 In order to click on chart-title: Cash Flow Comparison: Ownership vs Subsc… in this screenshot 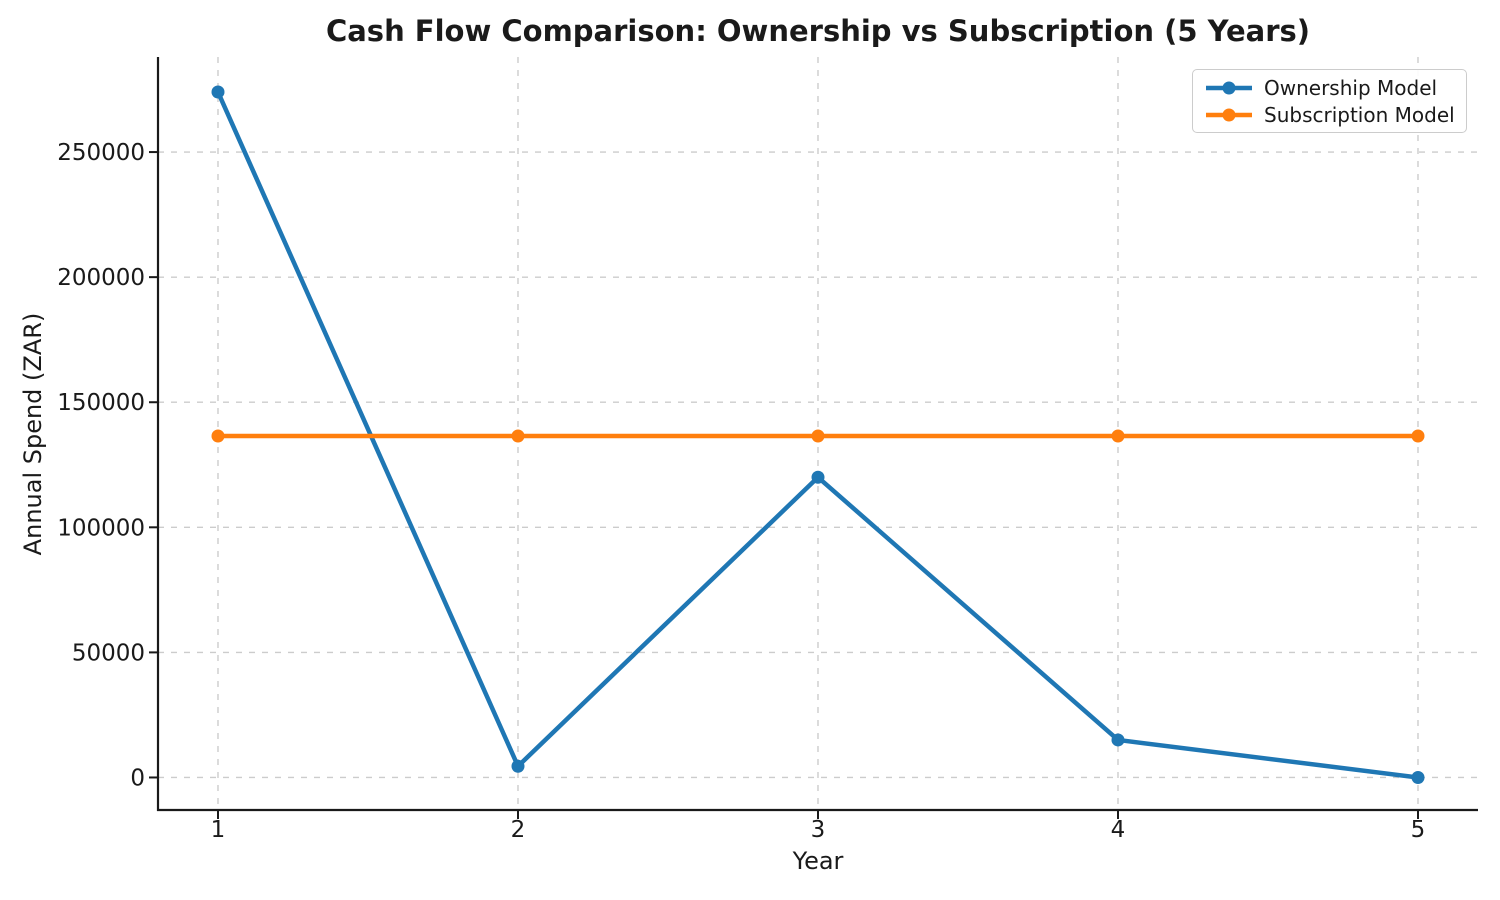, I will do `click(818, 31)`.